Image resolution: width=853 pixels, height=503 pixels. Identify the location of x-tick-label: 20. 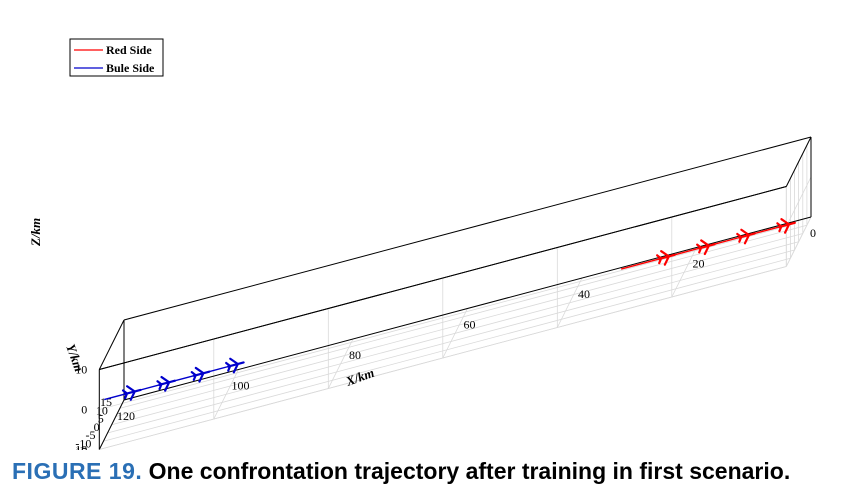
(699, 264).